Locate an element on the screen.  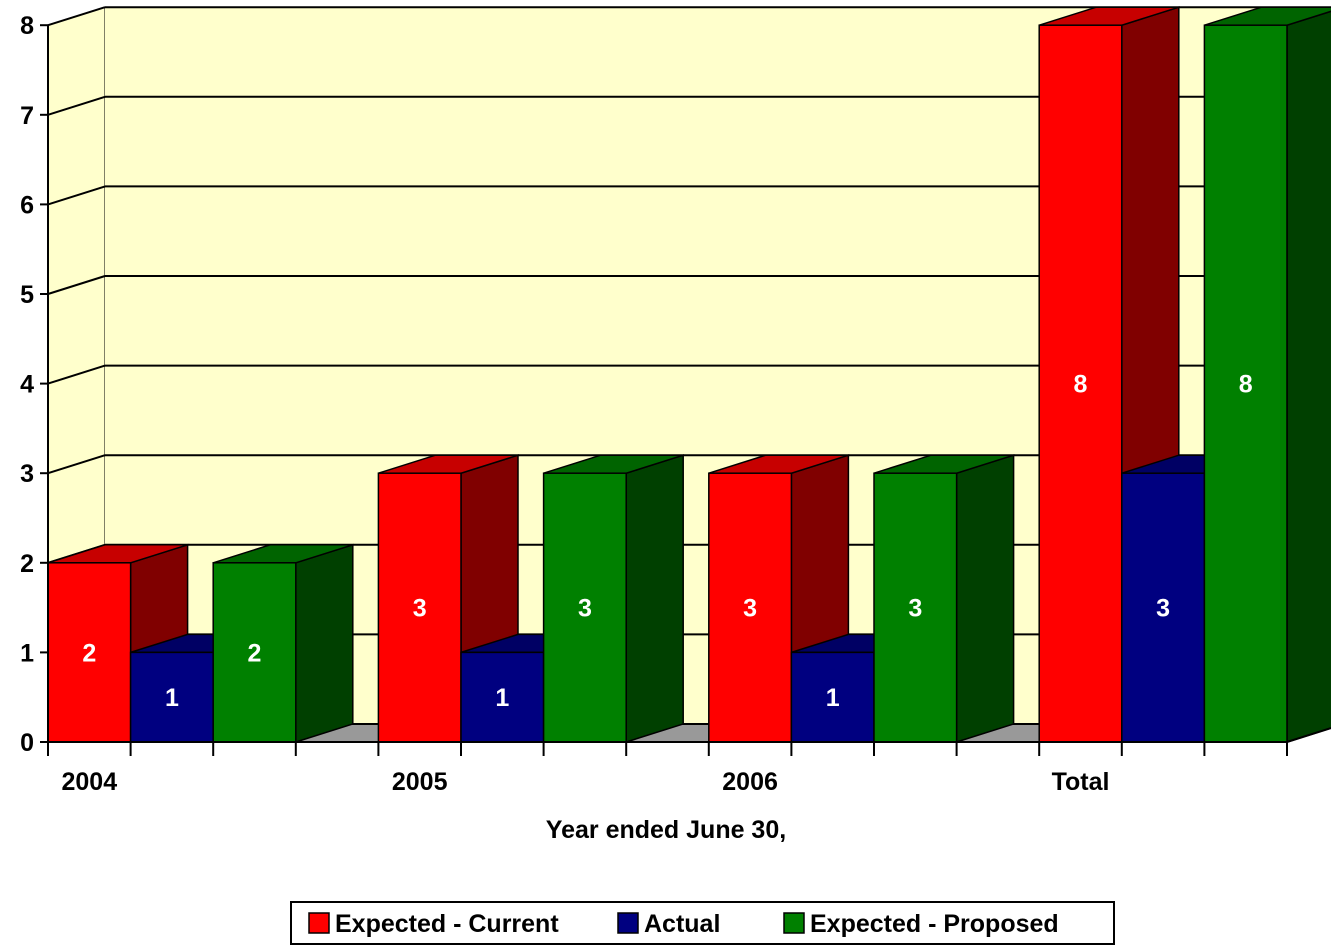
y-tick-label: 5 is located at coordinates (27, 295).